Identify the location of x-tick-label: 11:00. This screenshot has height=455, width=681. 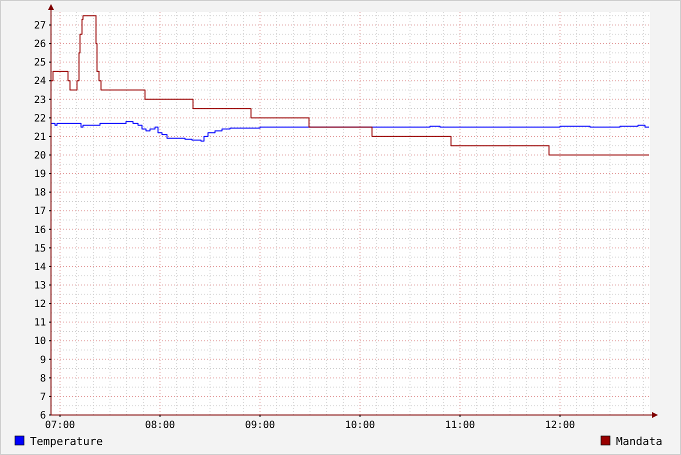
(460, 425).